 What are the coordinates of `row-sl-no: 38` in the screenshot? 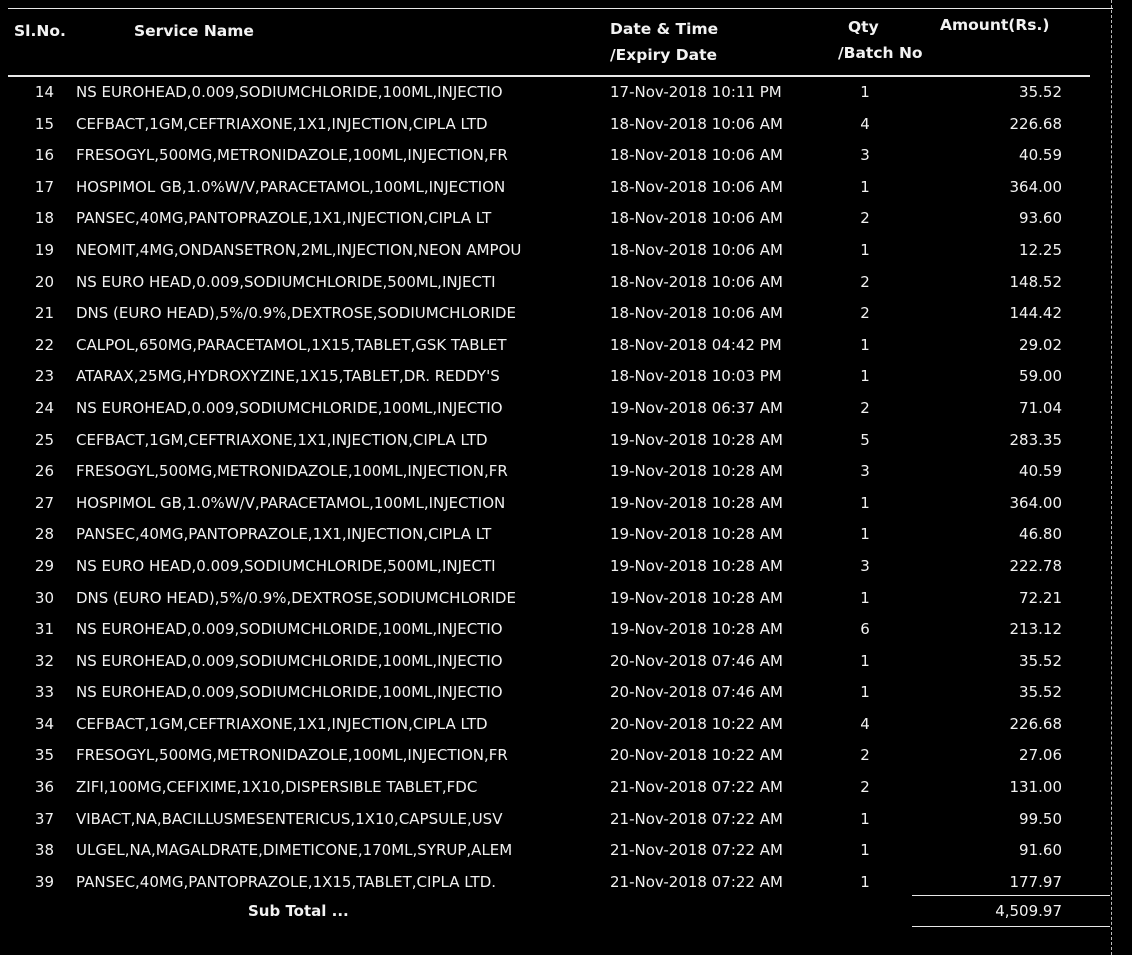 It's located at (44, 850).